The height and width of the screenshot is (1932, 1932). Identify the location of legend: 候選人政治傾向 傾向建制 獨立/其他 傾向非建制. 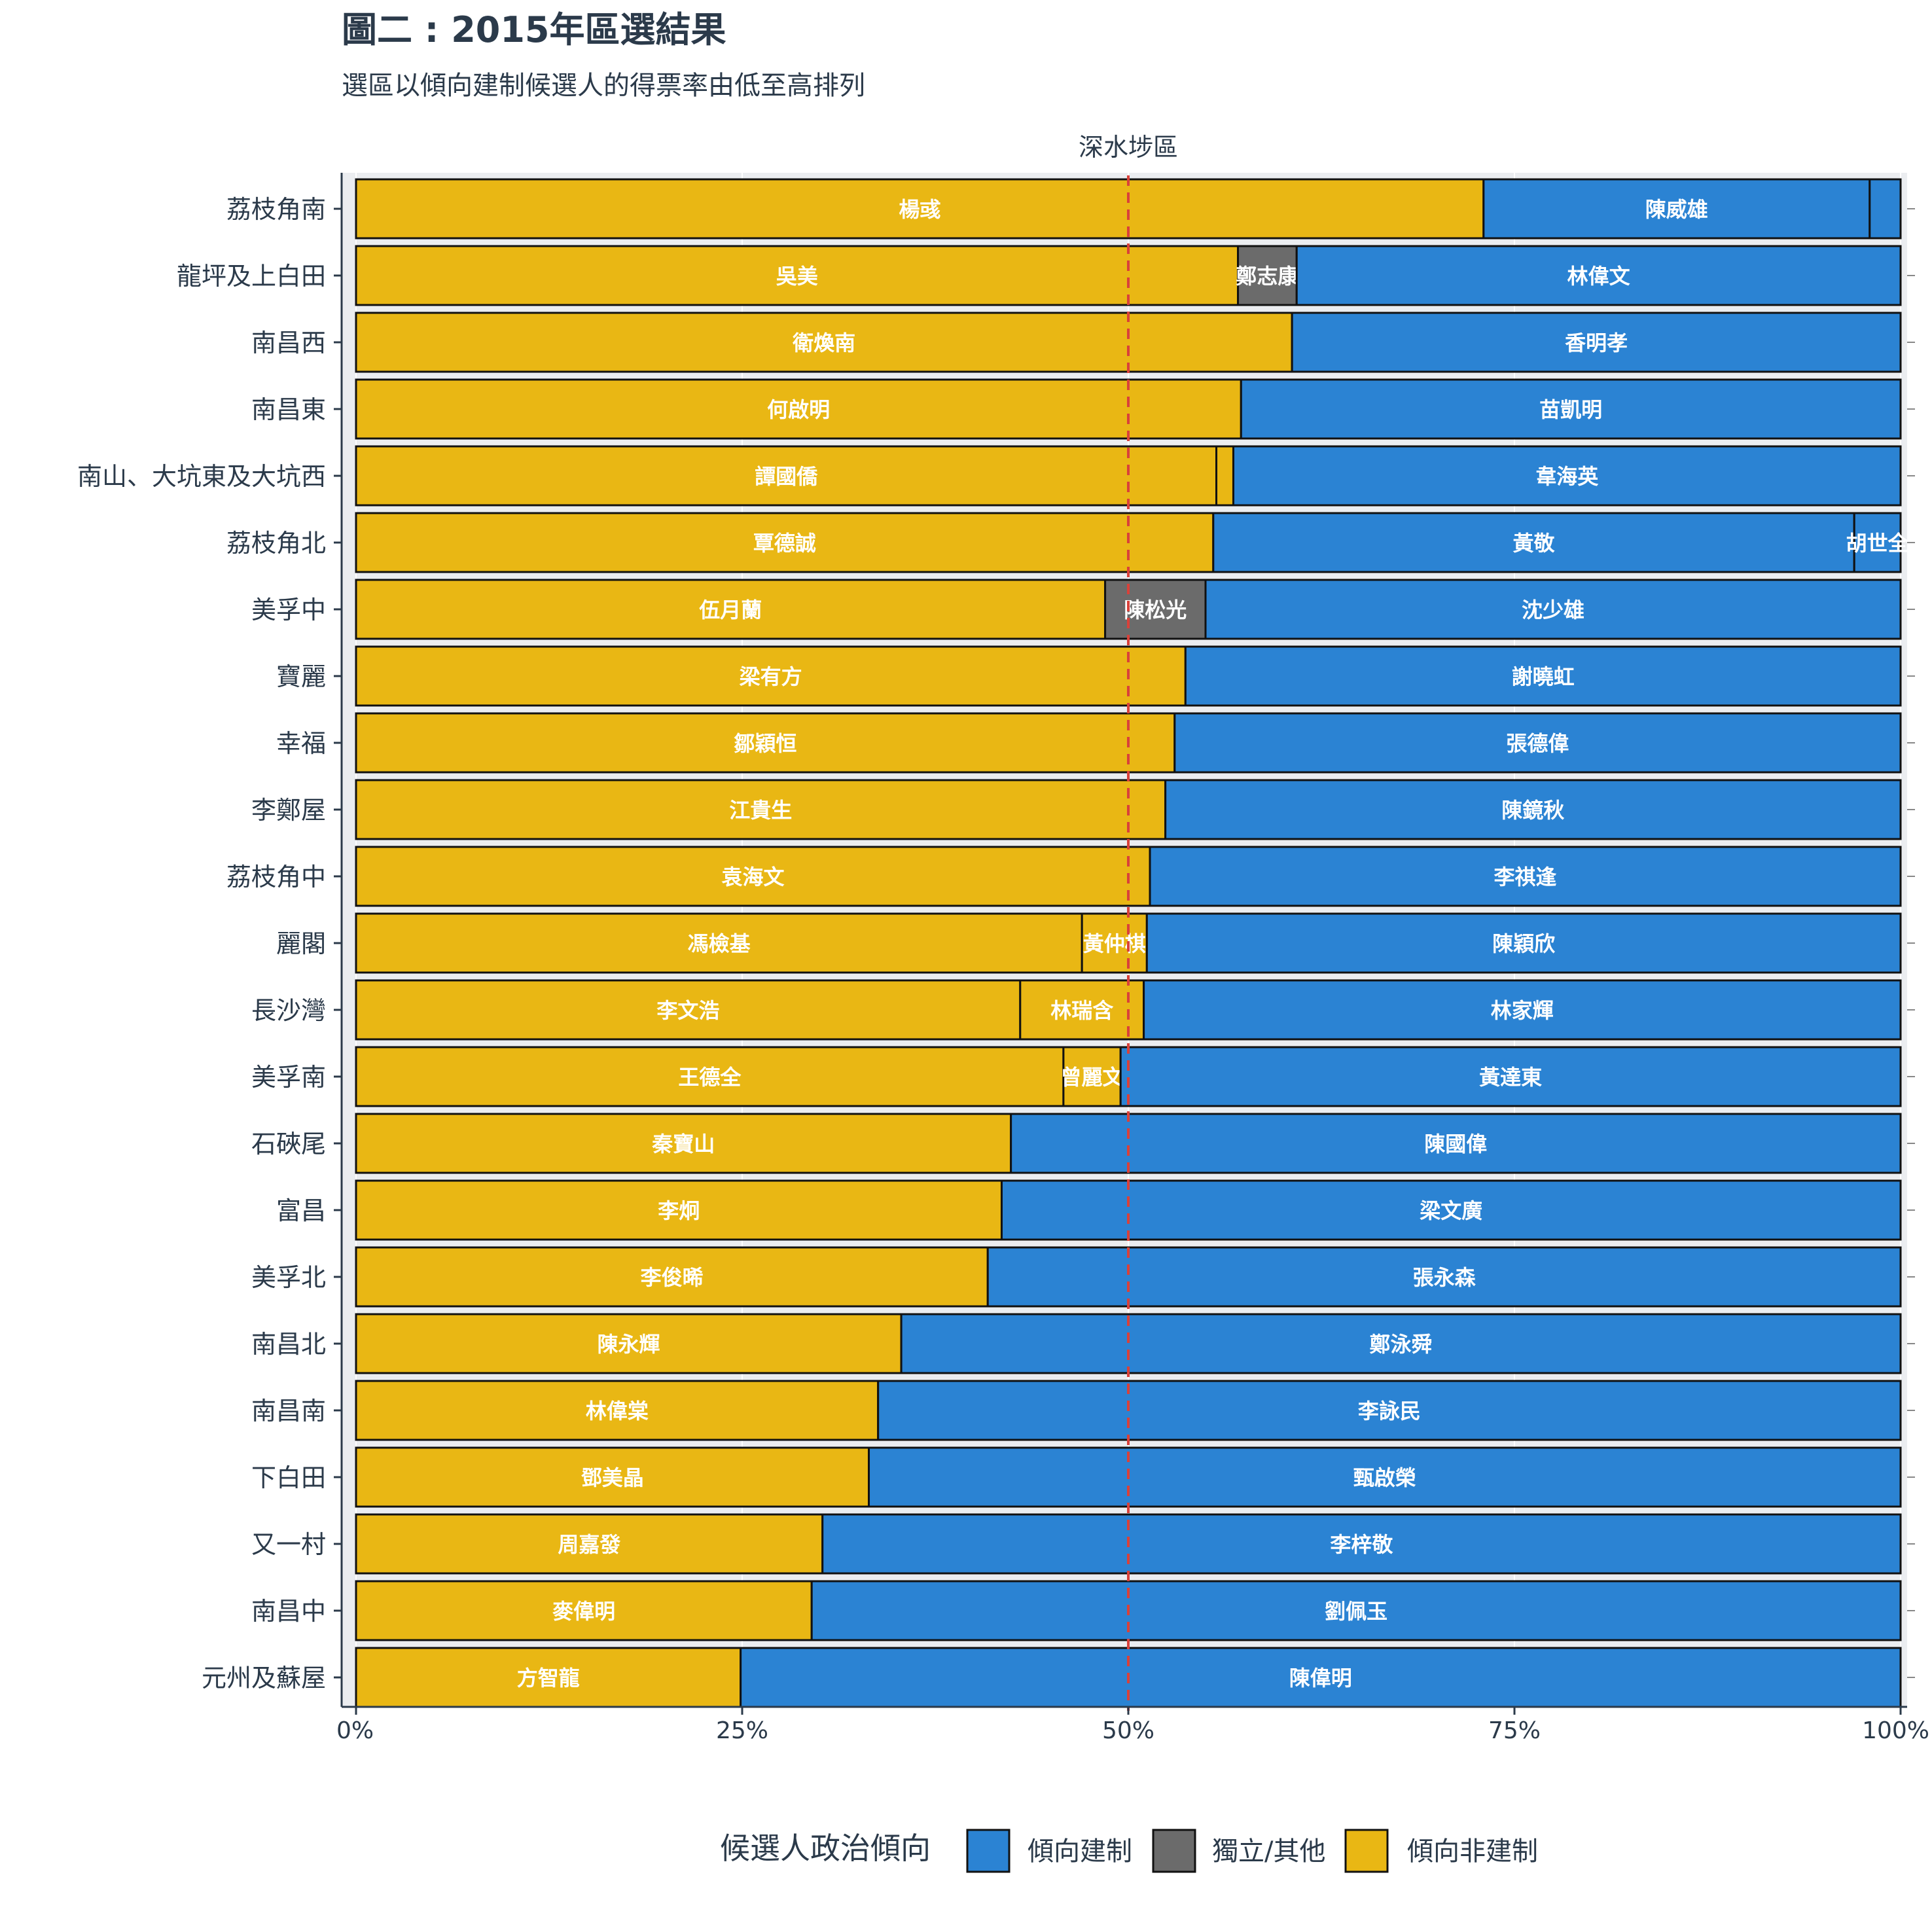
(1129, 1851).